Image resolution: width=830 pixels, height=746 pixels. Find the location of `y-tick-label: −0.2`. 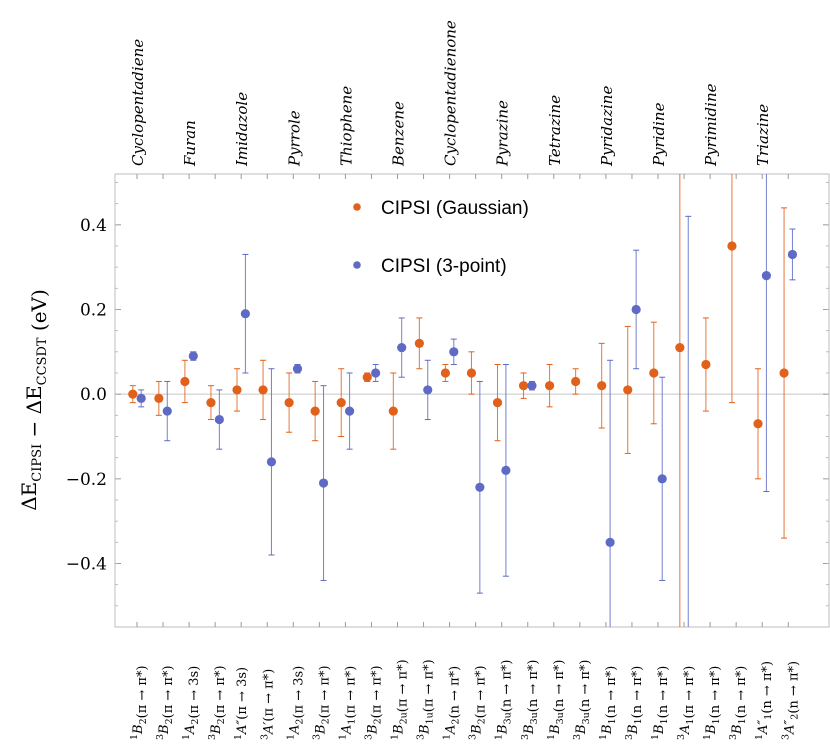

y-tick-label: −0.2 is located at coordinates (86, 480).